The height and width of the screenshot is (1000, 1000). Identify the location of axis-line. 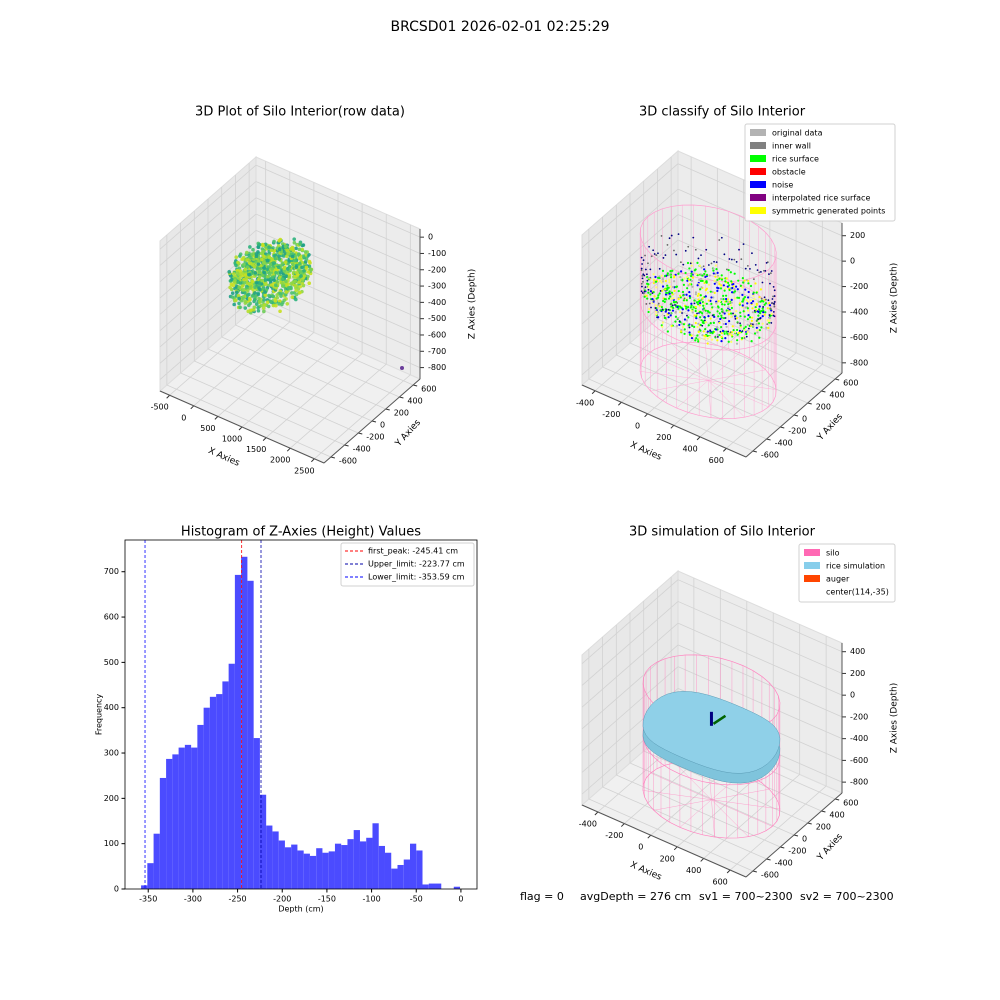
(664, 421).